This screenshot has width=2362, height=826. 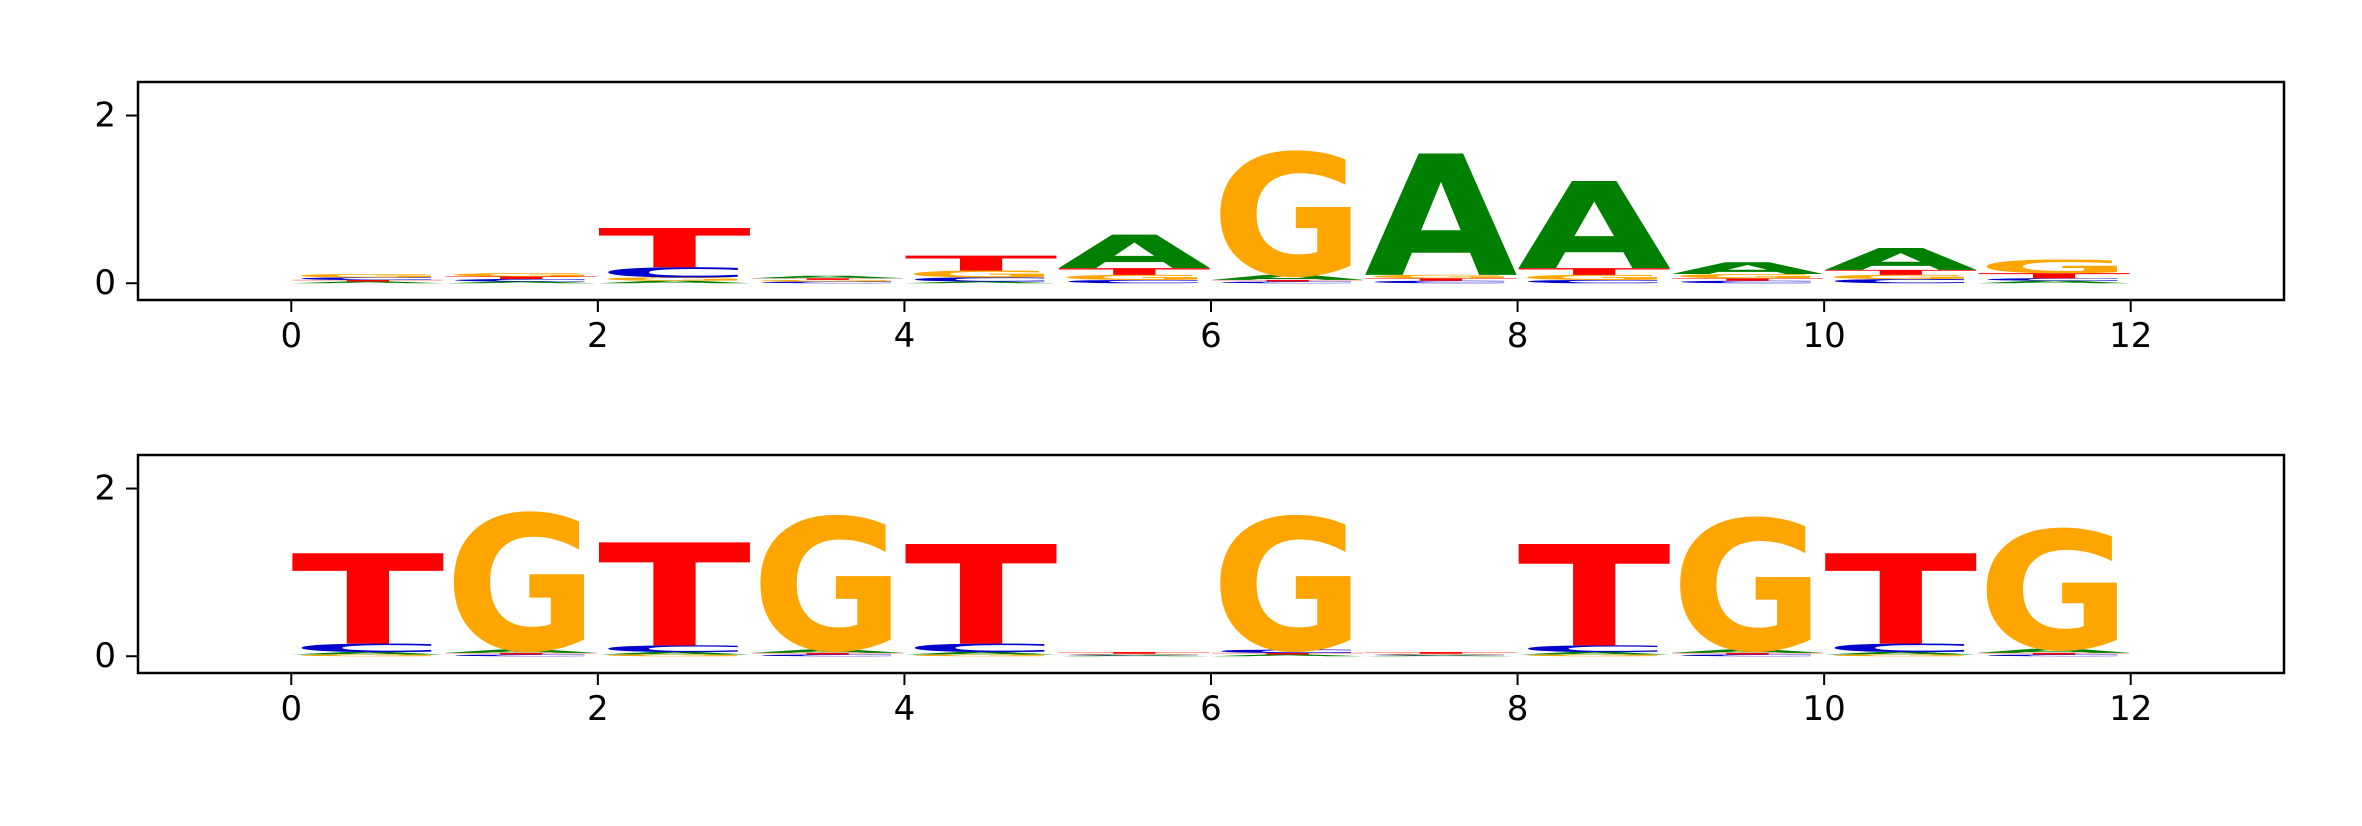 I want to click on x-tick-label: 8, so click(x=1518, y=709).